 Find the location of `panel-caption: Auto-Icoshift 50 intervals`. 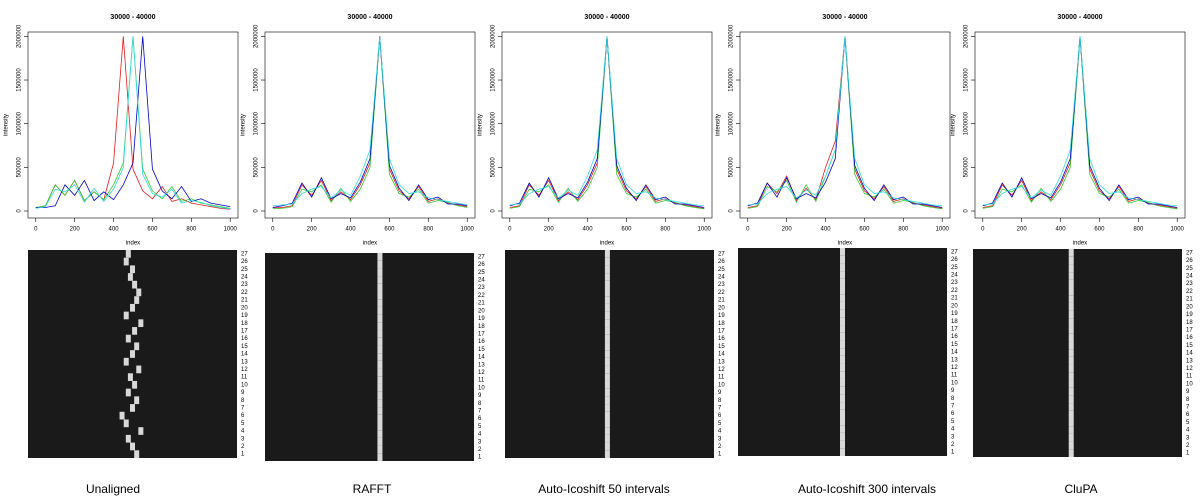

panel-caption: Auto-Icoshift 50 intervals is located at coordinates (603, 489).